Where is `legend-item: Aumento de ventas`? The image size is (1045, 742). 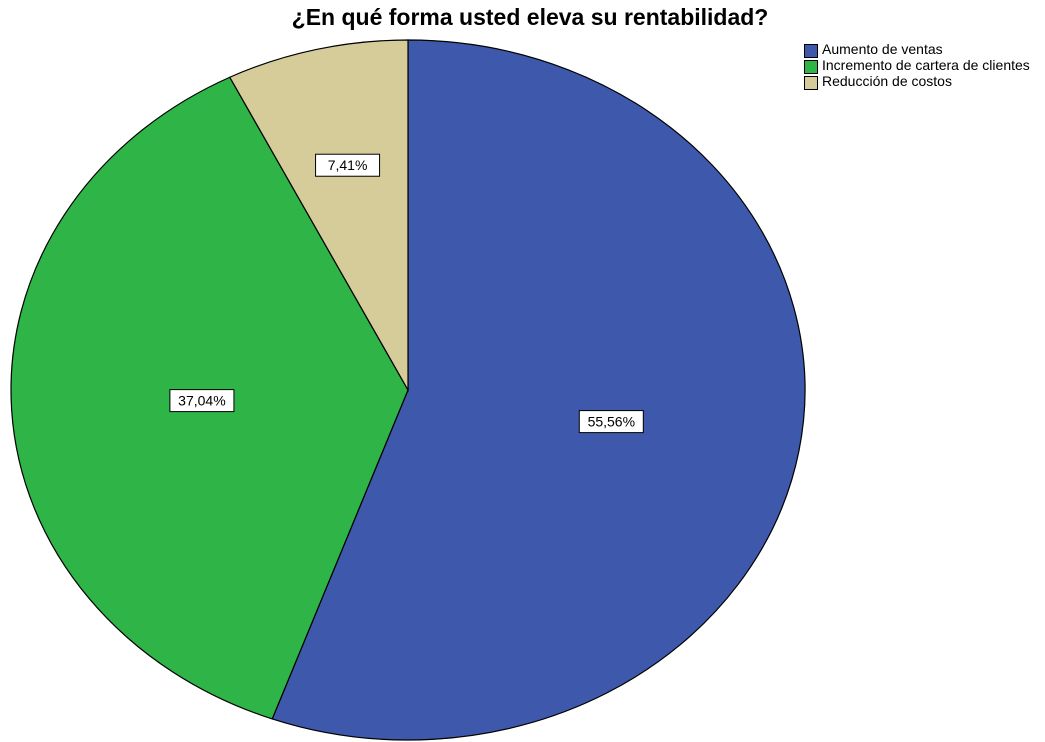
legend-item: Aumento de ventas is located at coordinates (921, 50).